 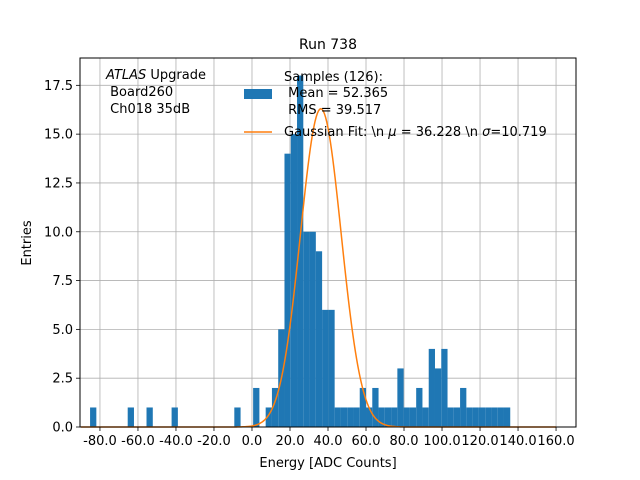 I want to click on legend-histogram-swatch, so click(x=258, y=94).